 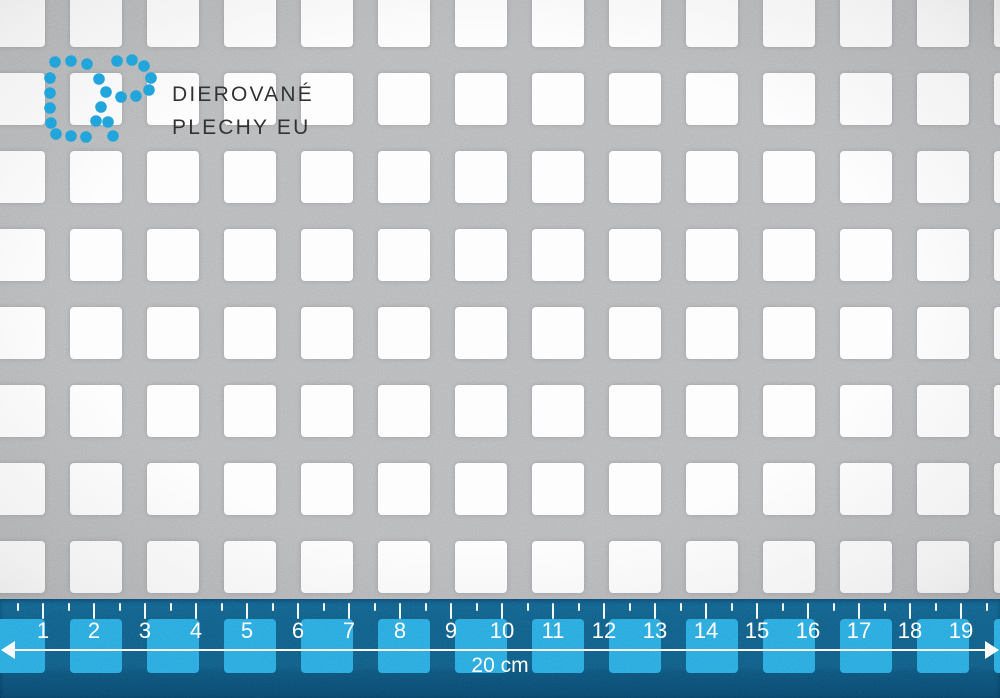 I want to click on brand-name: DIEROVANÉ PLECHY EU, so click(x=243, y=111).